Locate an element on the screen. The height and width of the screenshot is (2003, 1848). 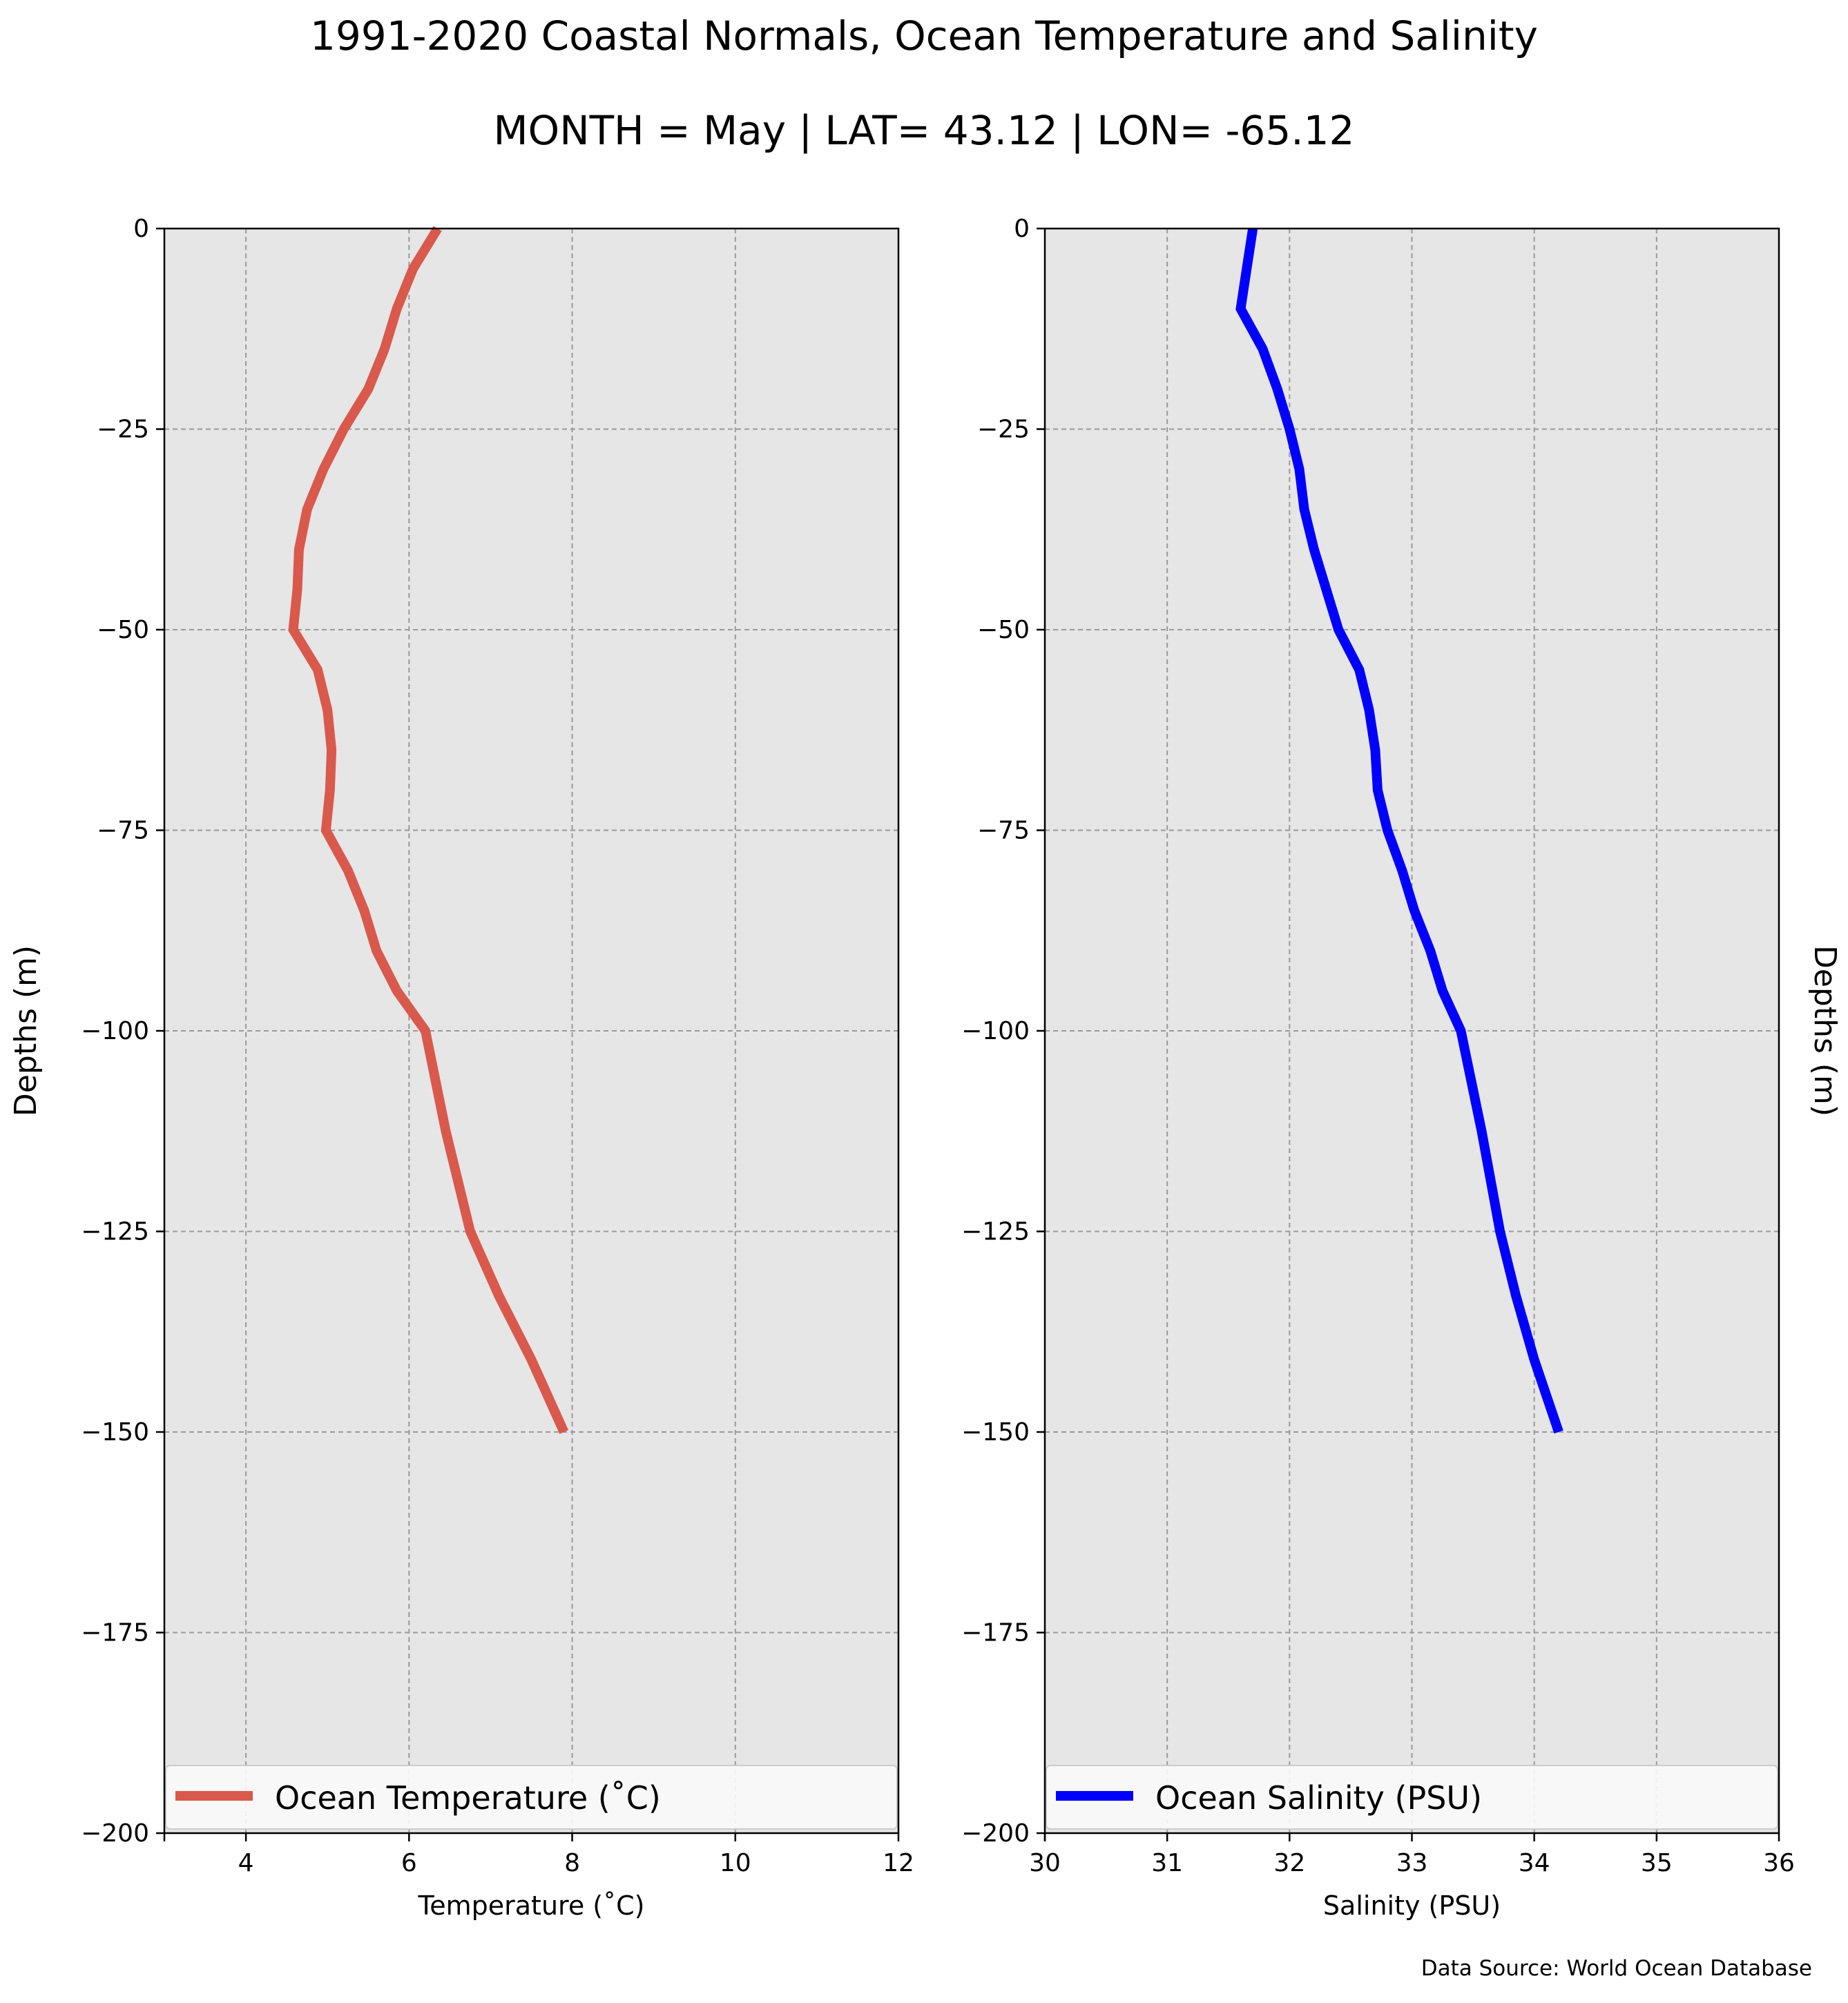
legend: Ocean Temperature (˚C) is located at coordinates (531, 1798).